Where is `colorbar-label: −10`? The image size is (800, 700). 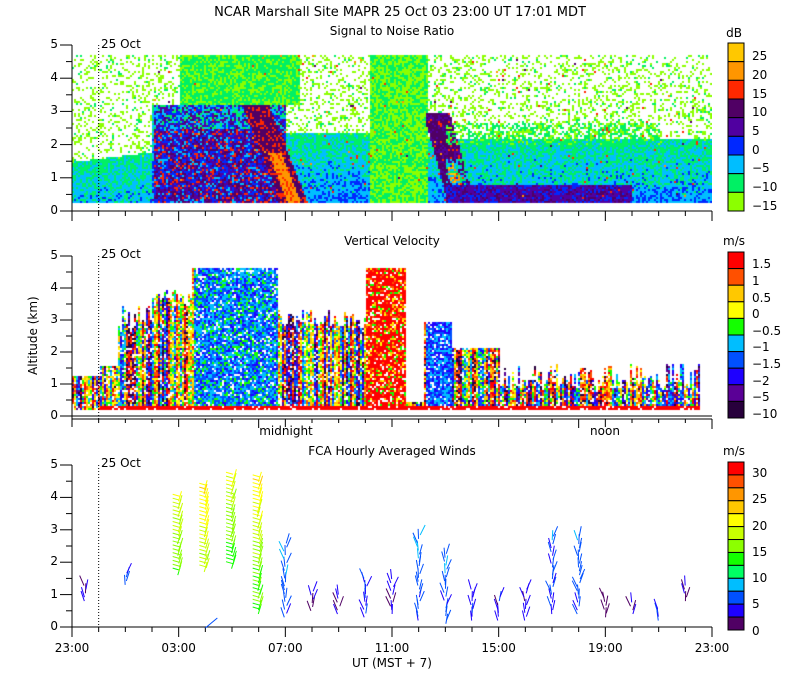
colorbar-label: −10 is located at coordinates (765, 187).